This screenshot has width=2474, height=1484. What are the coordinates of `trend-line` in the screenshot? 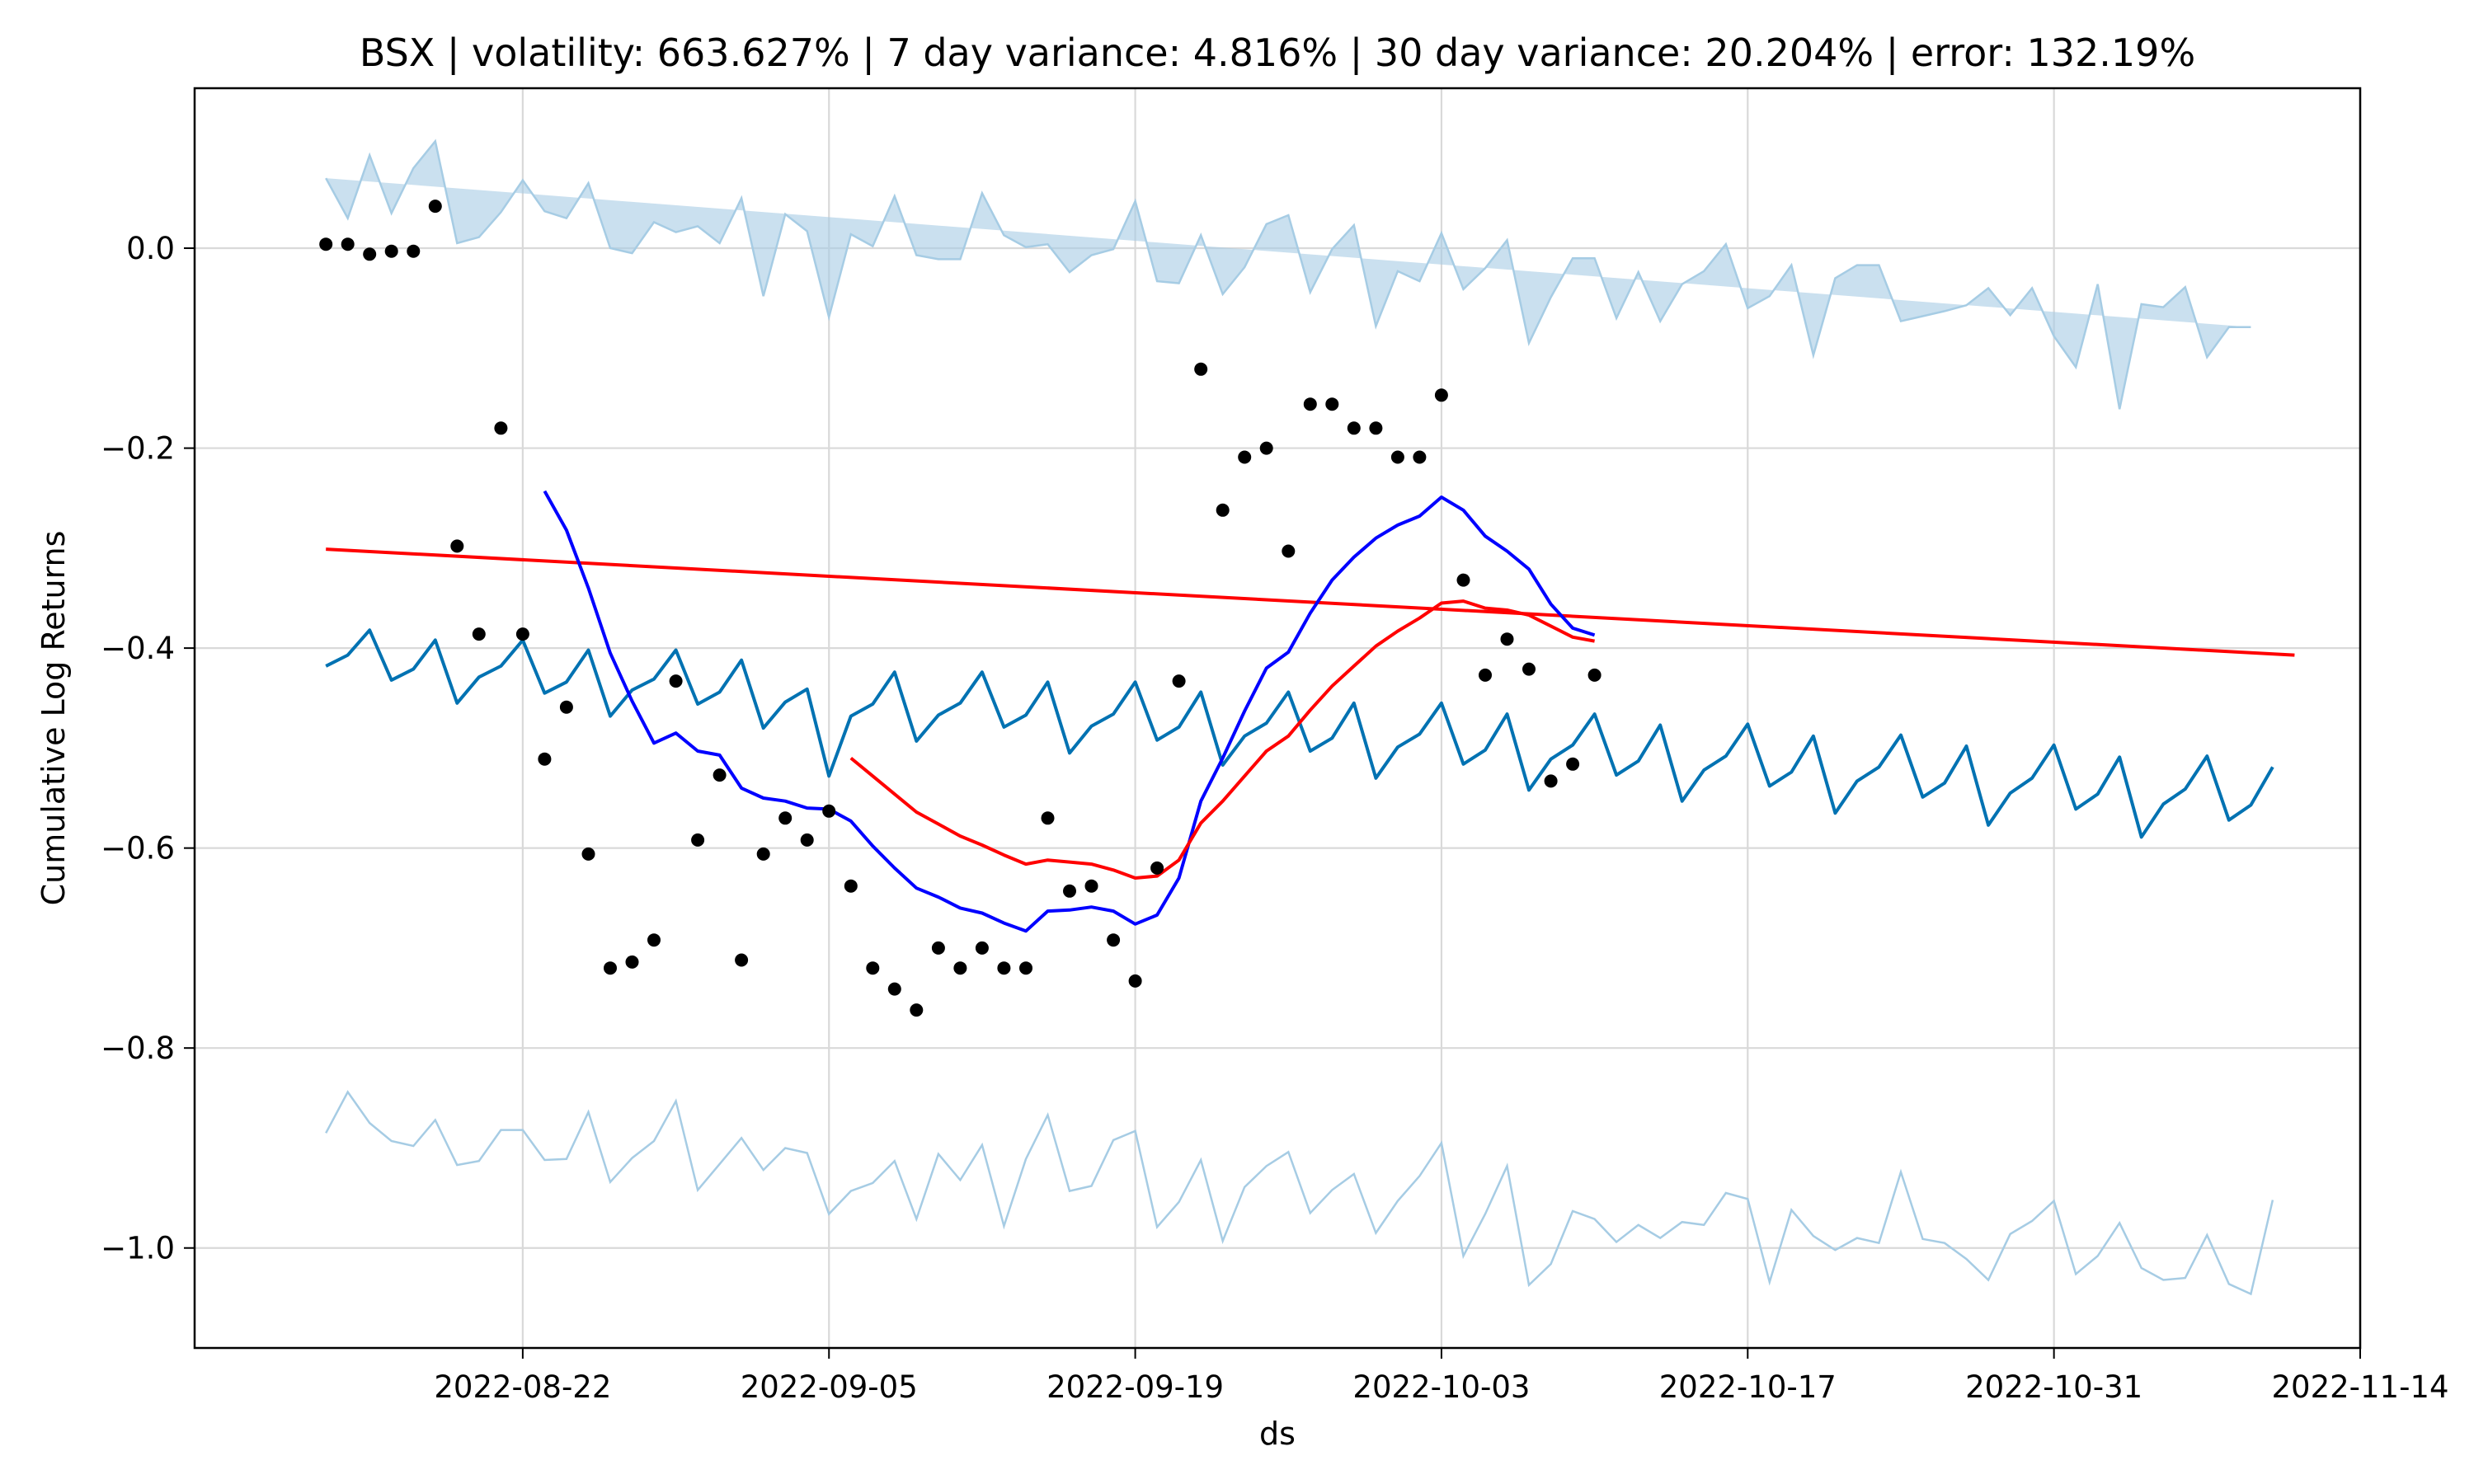 It's located at (1310, 602).